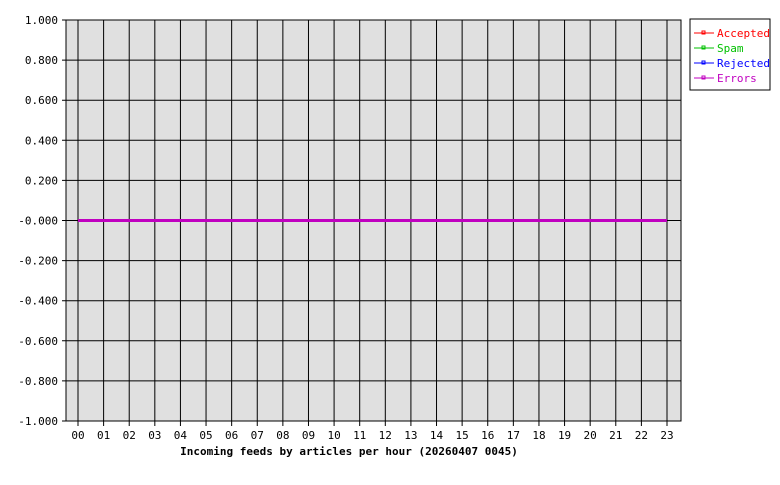 The width and height of the screenshot is (780, 485). Describe the element at coordinates (743, 33) in the screenshot. I see `legend-label: Accepted` at that location.